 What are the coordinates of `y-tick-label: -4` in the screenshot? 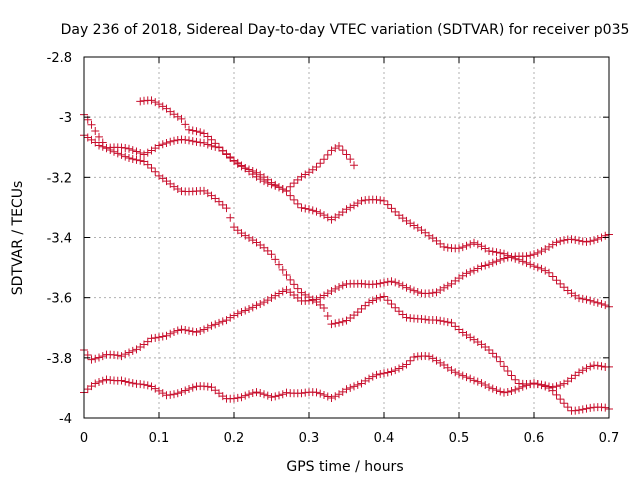 It's located at (65, 419).